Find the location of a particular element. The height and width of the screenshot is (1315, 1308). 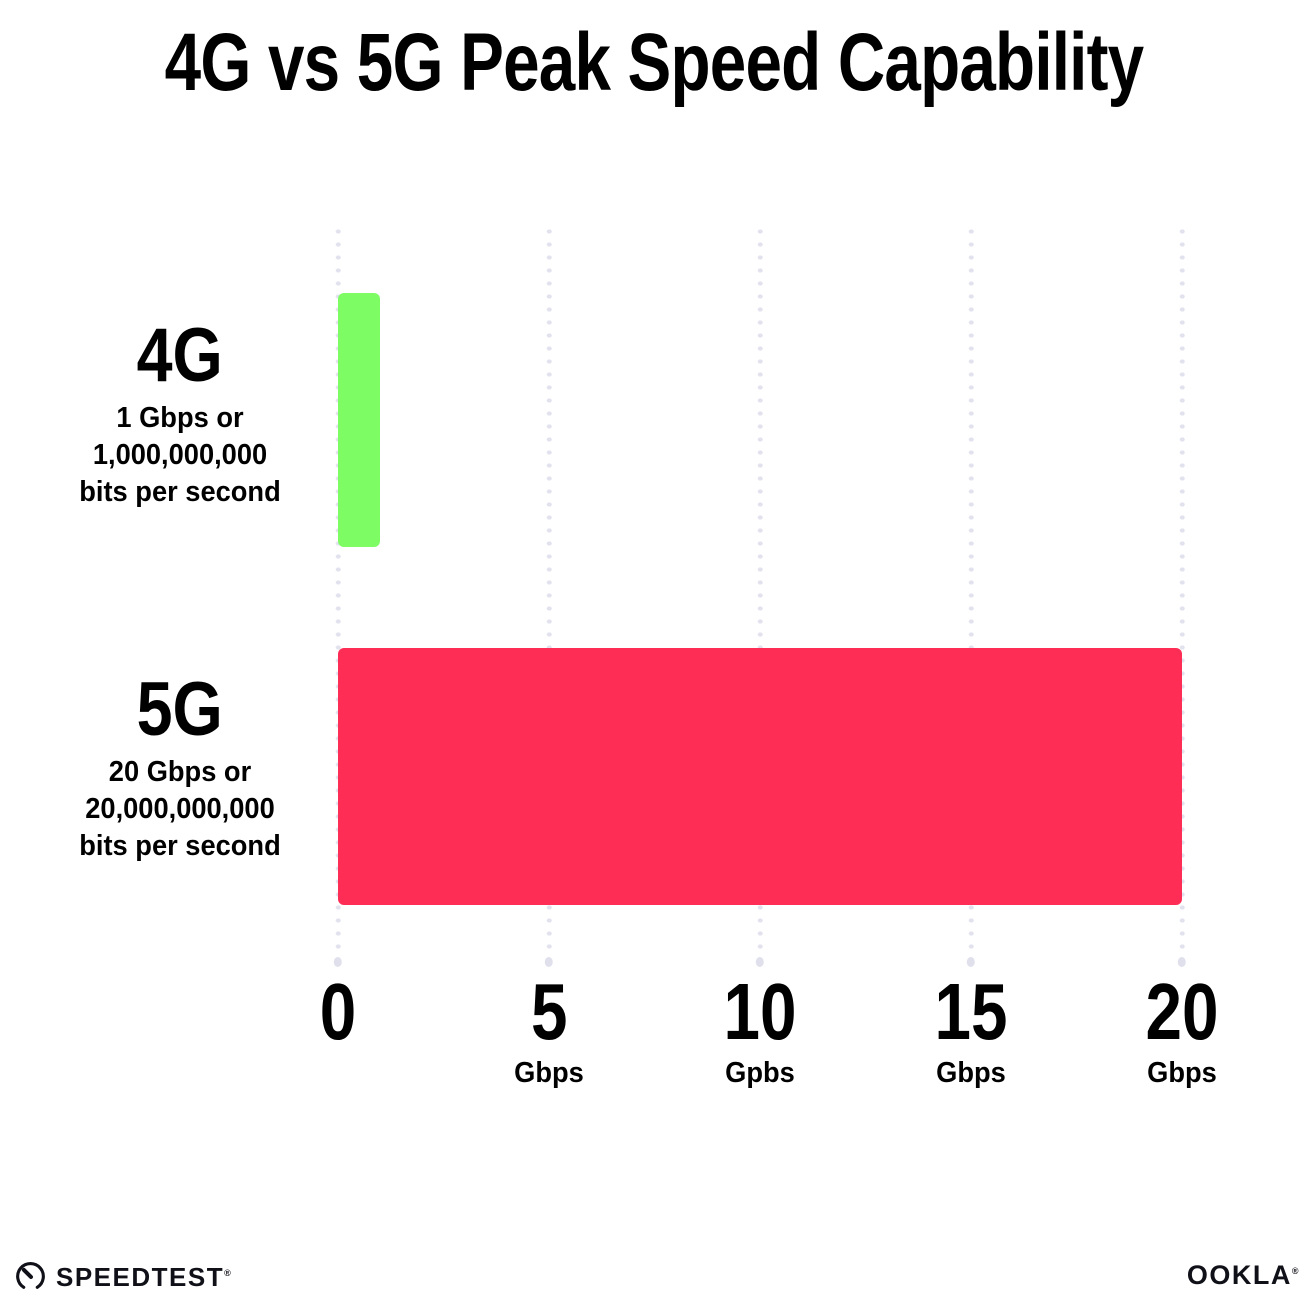

sublabel-line: 20 Gbps or is located at coordinates (180, 772).